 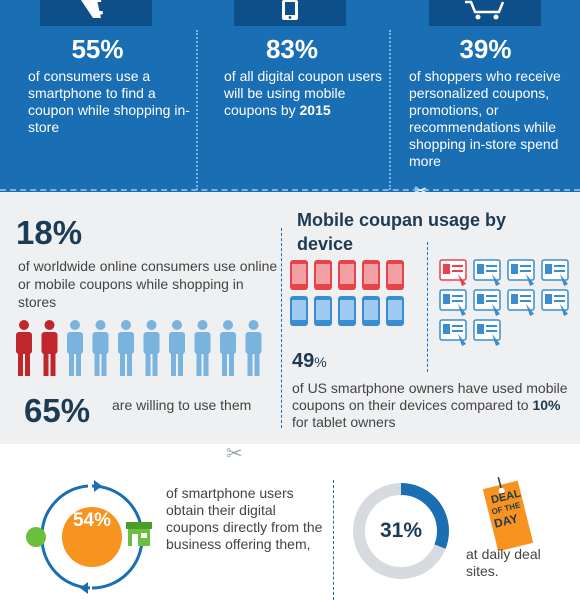 What do you see at coordinates (57, 410) in the screenshot?
I see `stat-65-percent: 65%` at bounding box center [57, 410].